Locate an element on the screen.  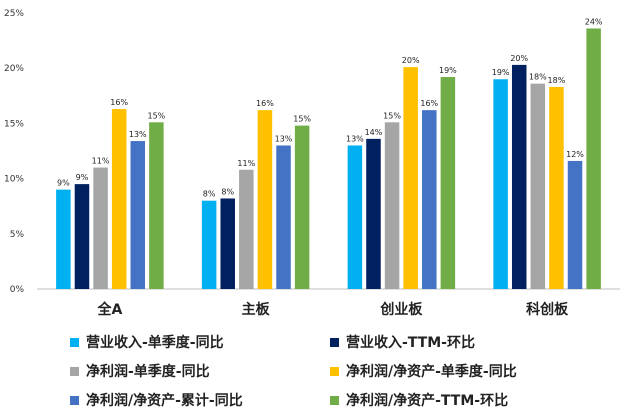
y-tick-label: 5% is located at coordinates (17, 235).